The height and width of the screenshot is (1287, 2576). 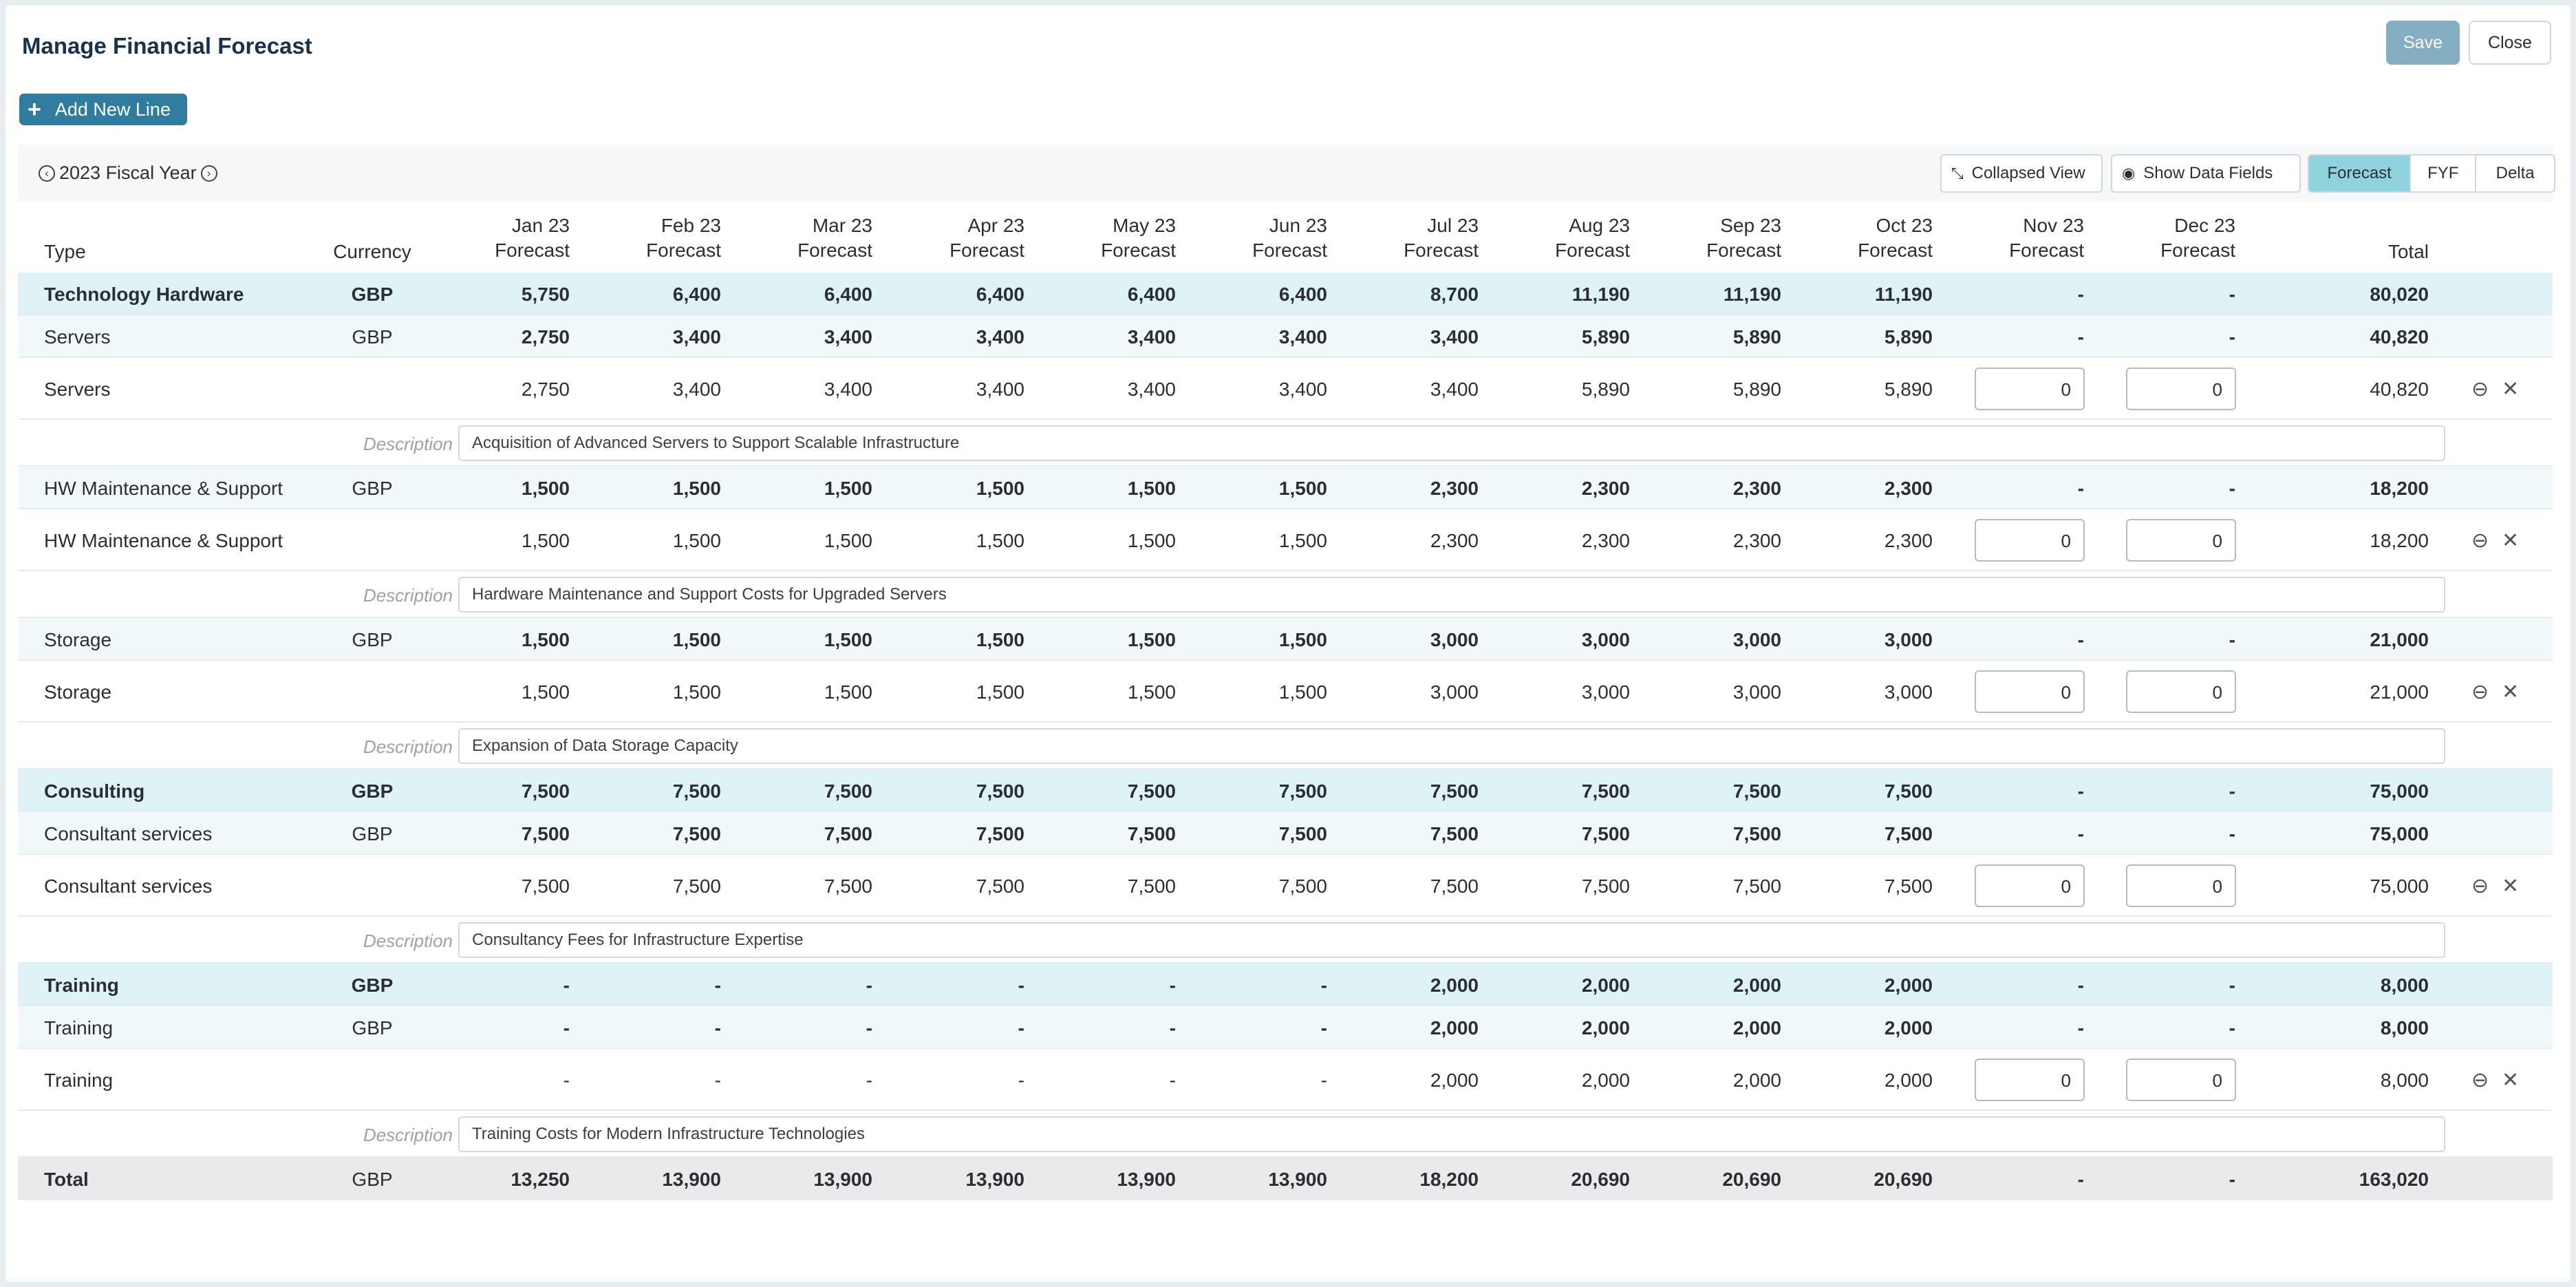 I want to click on row-value: 11,190, so click(x=1752, y=294).